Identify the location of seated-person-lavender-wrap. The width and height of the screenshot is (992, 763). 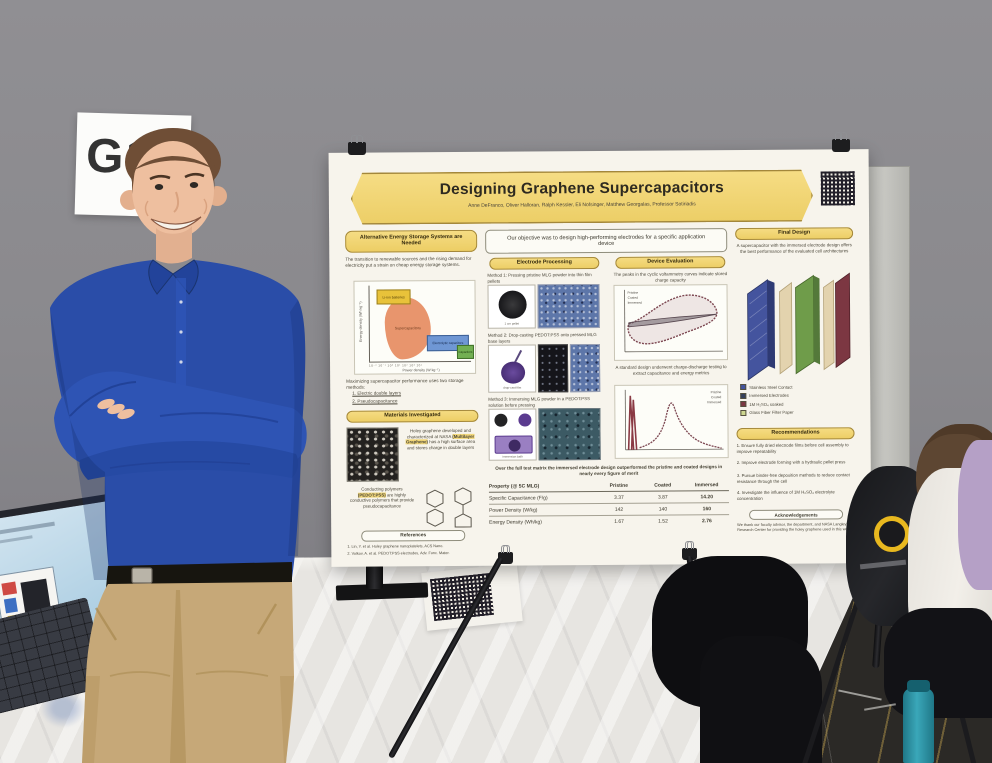
(975, 515).